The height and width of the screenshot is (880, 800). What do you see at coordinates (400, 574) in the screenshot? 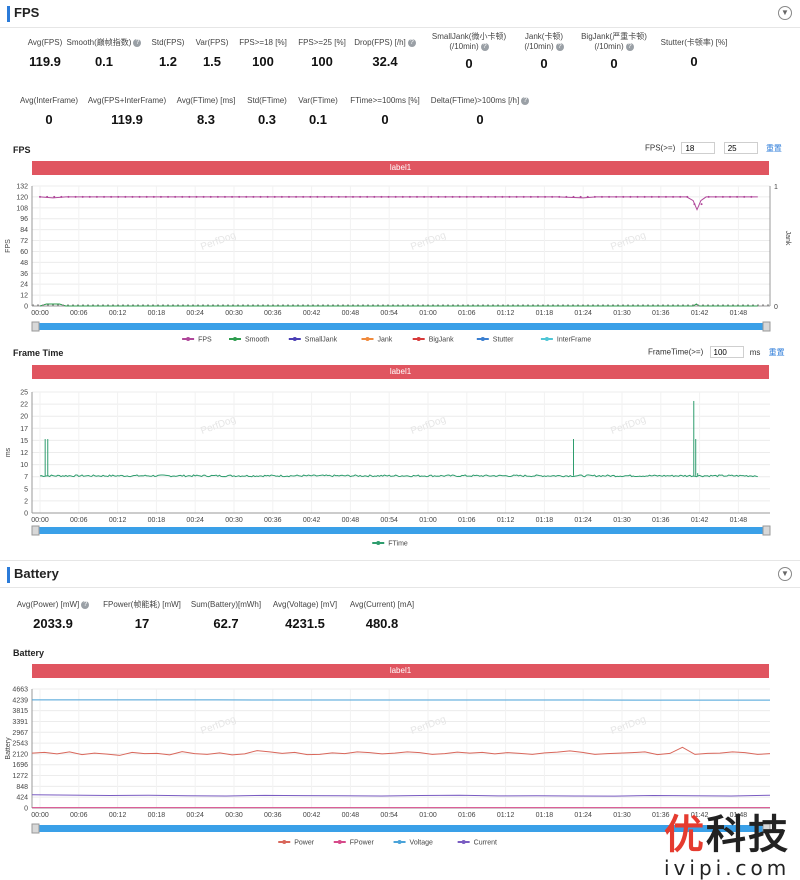
I see `battery-section-header: Battery ▼` at bounding box center [400, 574].